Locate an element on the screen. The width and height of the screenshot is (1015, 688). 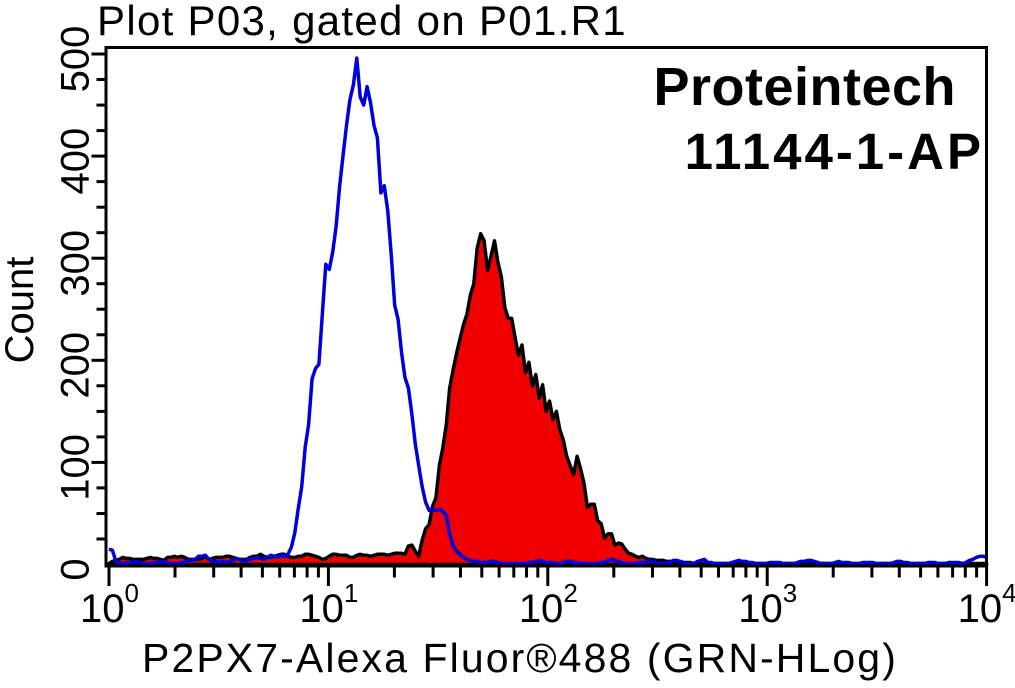
svg-text: Proteintech is located at coordinates (804, 87).